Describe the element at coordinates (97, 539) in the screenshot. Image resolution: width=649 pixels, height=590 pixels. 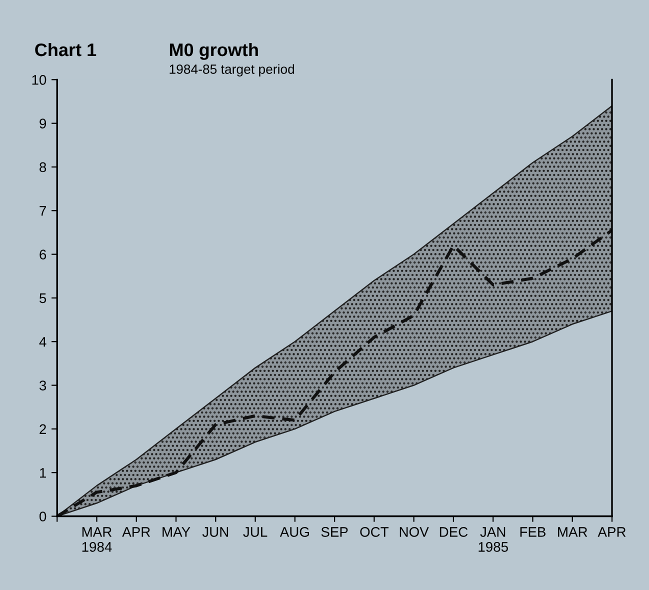
I see `x-tick-label: MAR 1984` at that location.